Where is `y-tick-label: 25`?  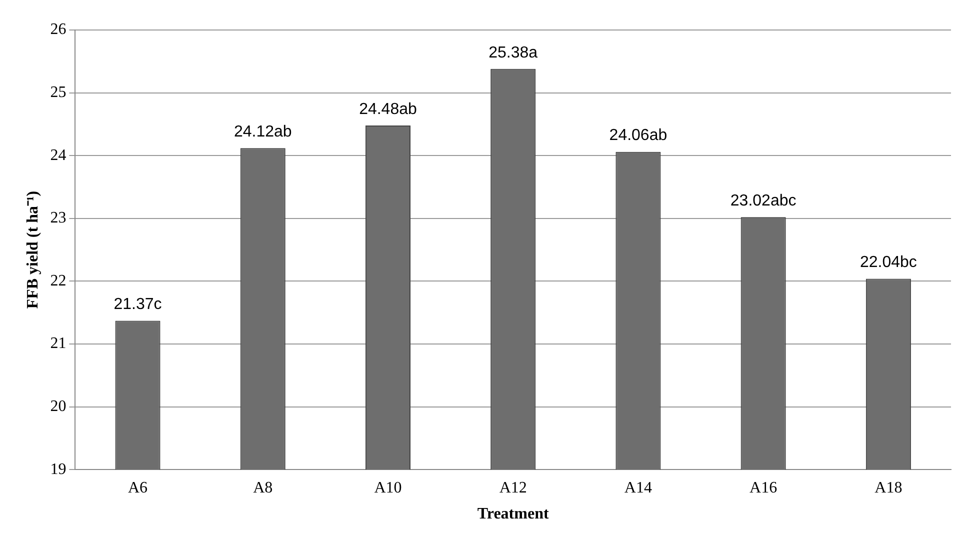
y-tick-label: 25 is located at coordinates (58, 93).